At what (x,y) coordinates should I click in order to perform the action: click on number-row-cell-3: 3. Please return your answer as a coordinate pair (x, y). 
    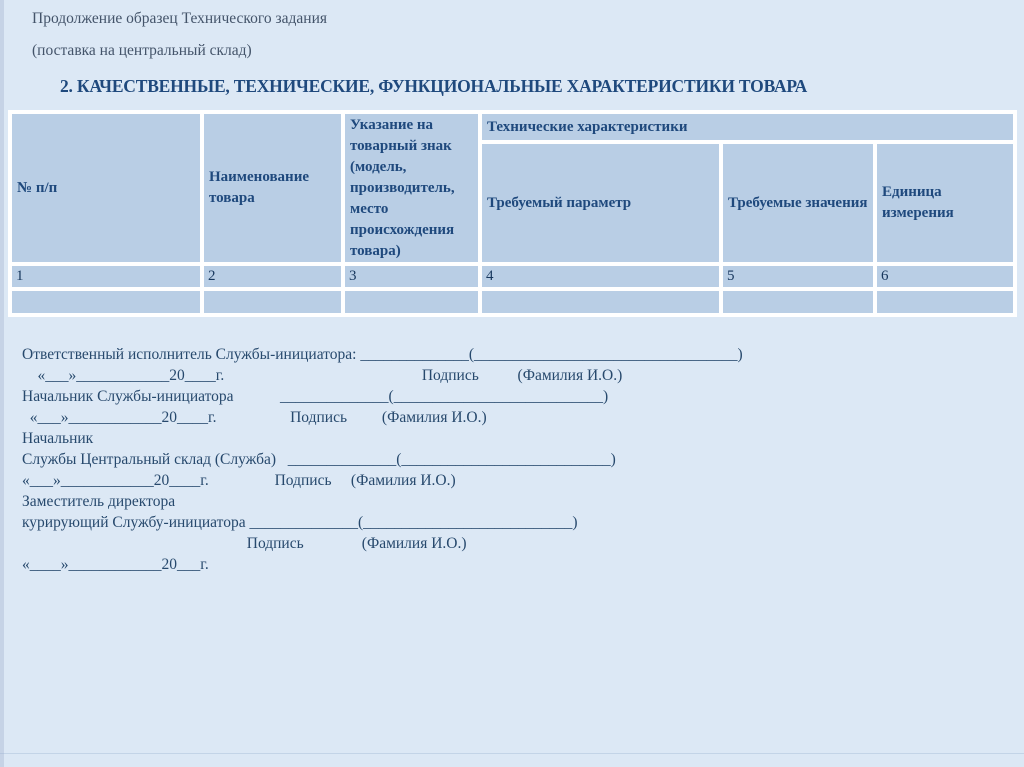
    Looking at the image, I should click on (411, 276).